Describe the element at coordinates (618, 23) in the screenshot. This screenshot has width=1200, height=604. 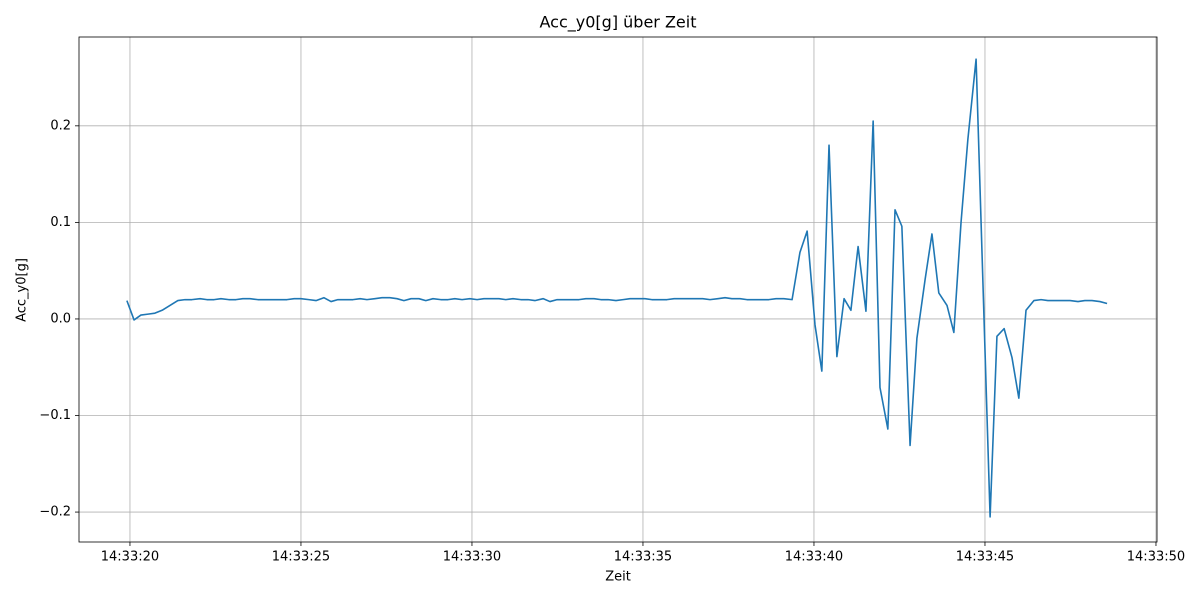
I see `chart-title: Acc_y0[g] über Zeit` at that location.